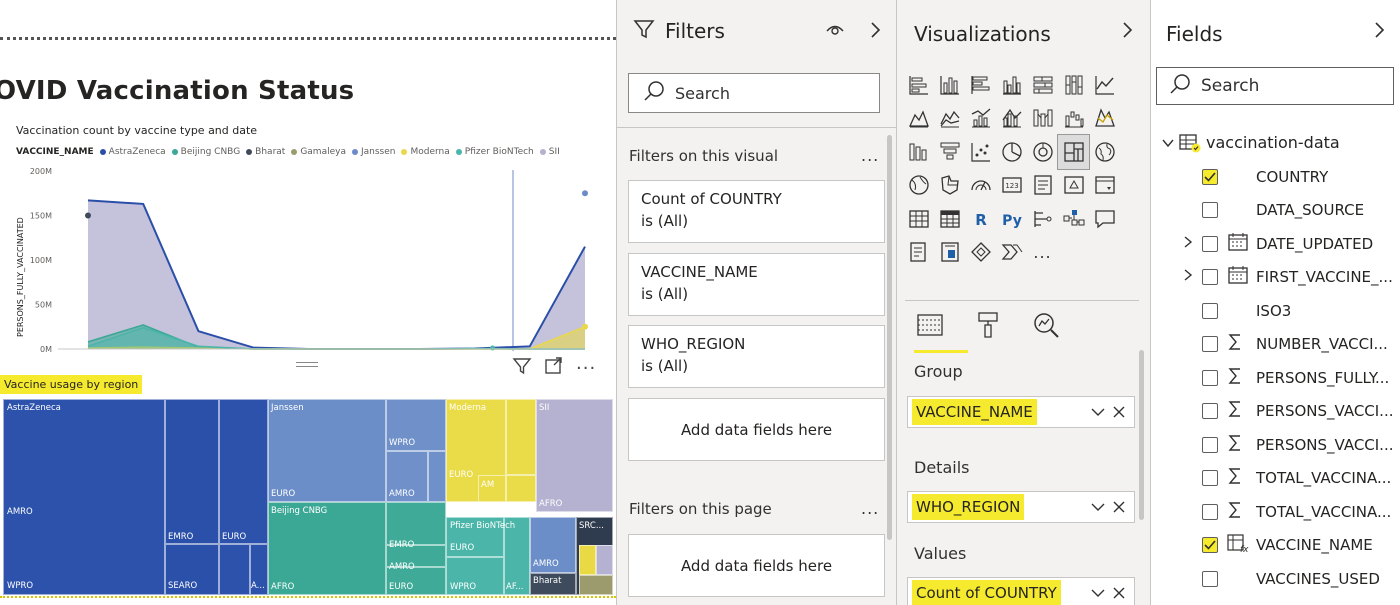 This screenshot has width=1400, height=605. What do you see at coordinates (1073, 219) in the screenshot?
I see `decomposition-tree-icon` at bounding box center [1073, 219].